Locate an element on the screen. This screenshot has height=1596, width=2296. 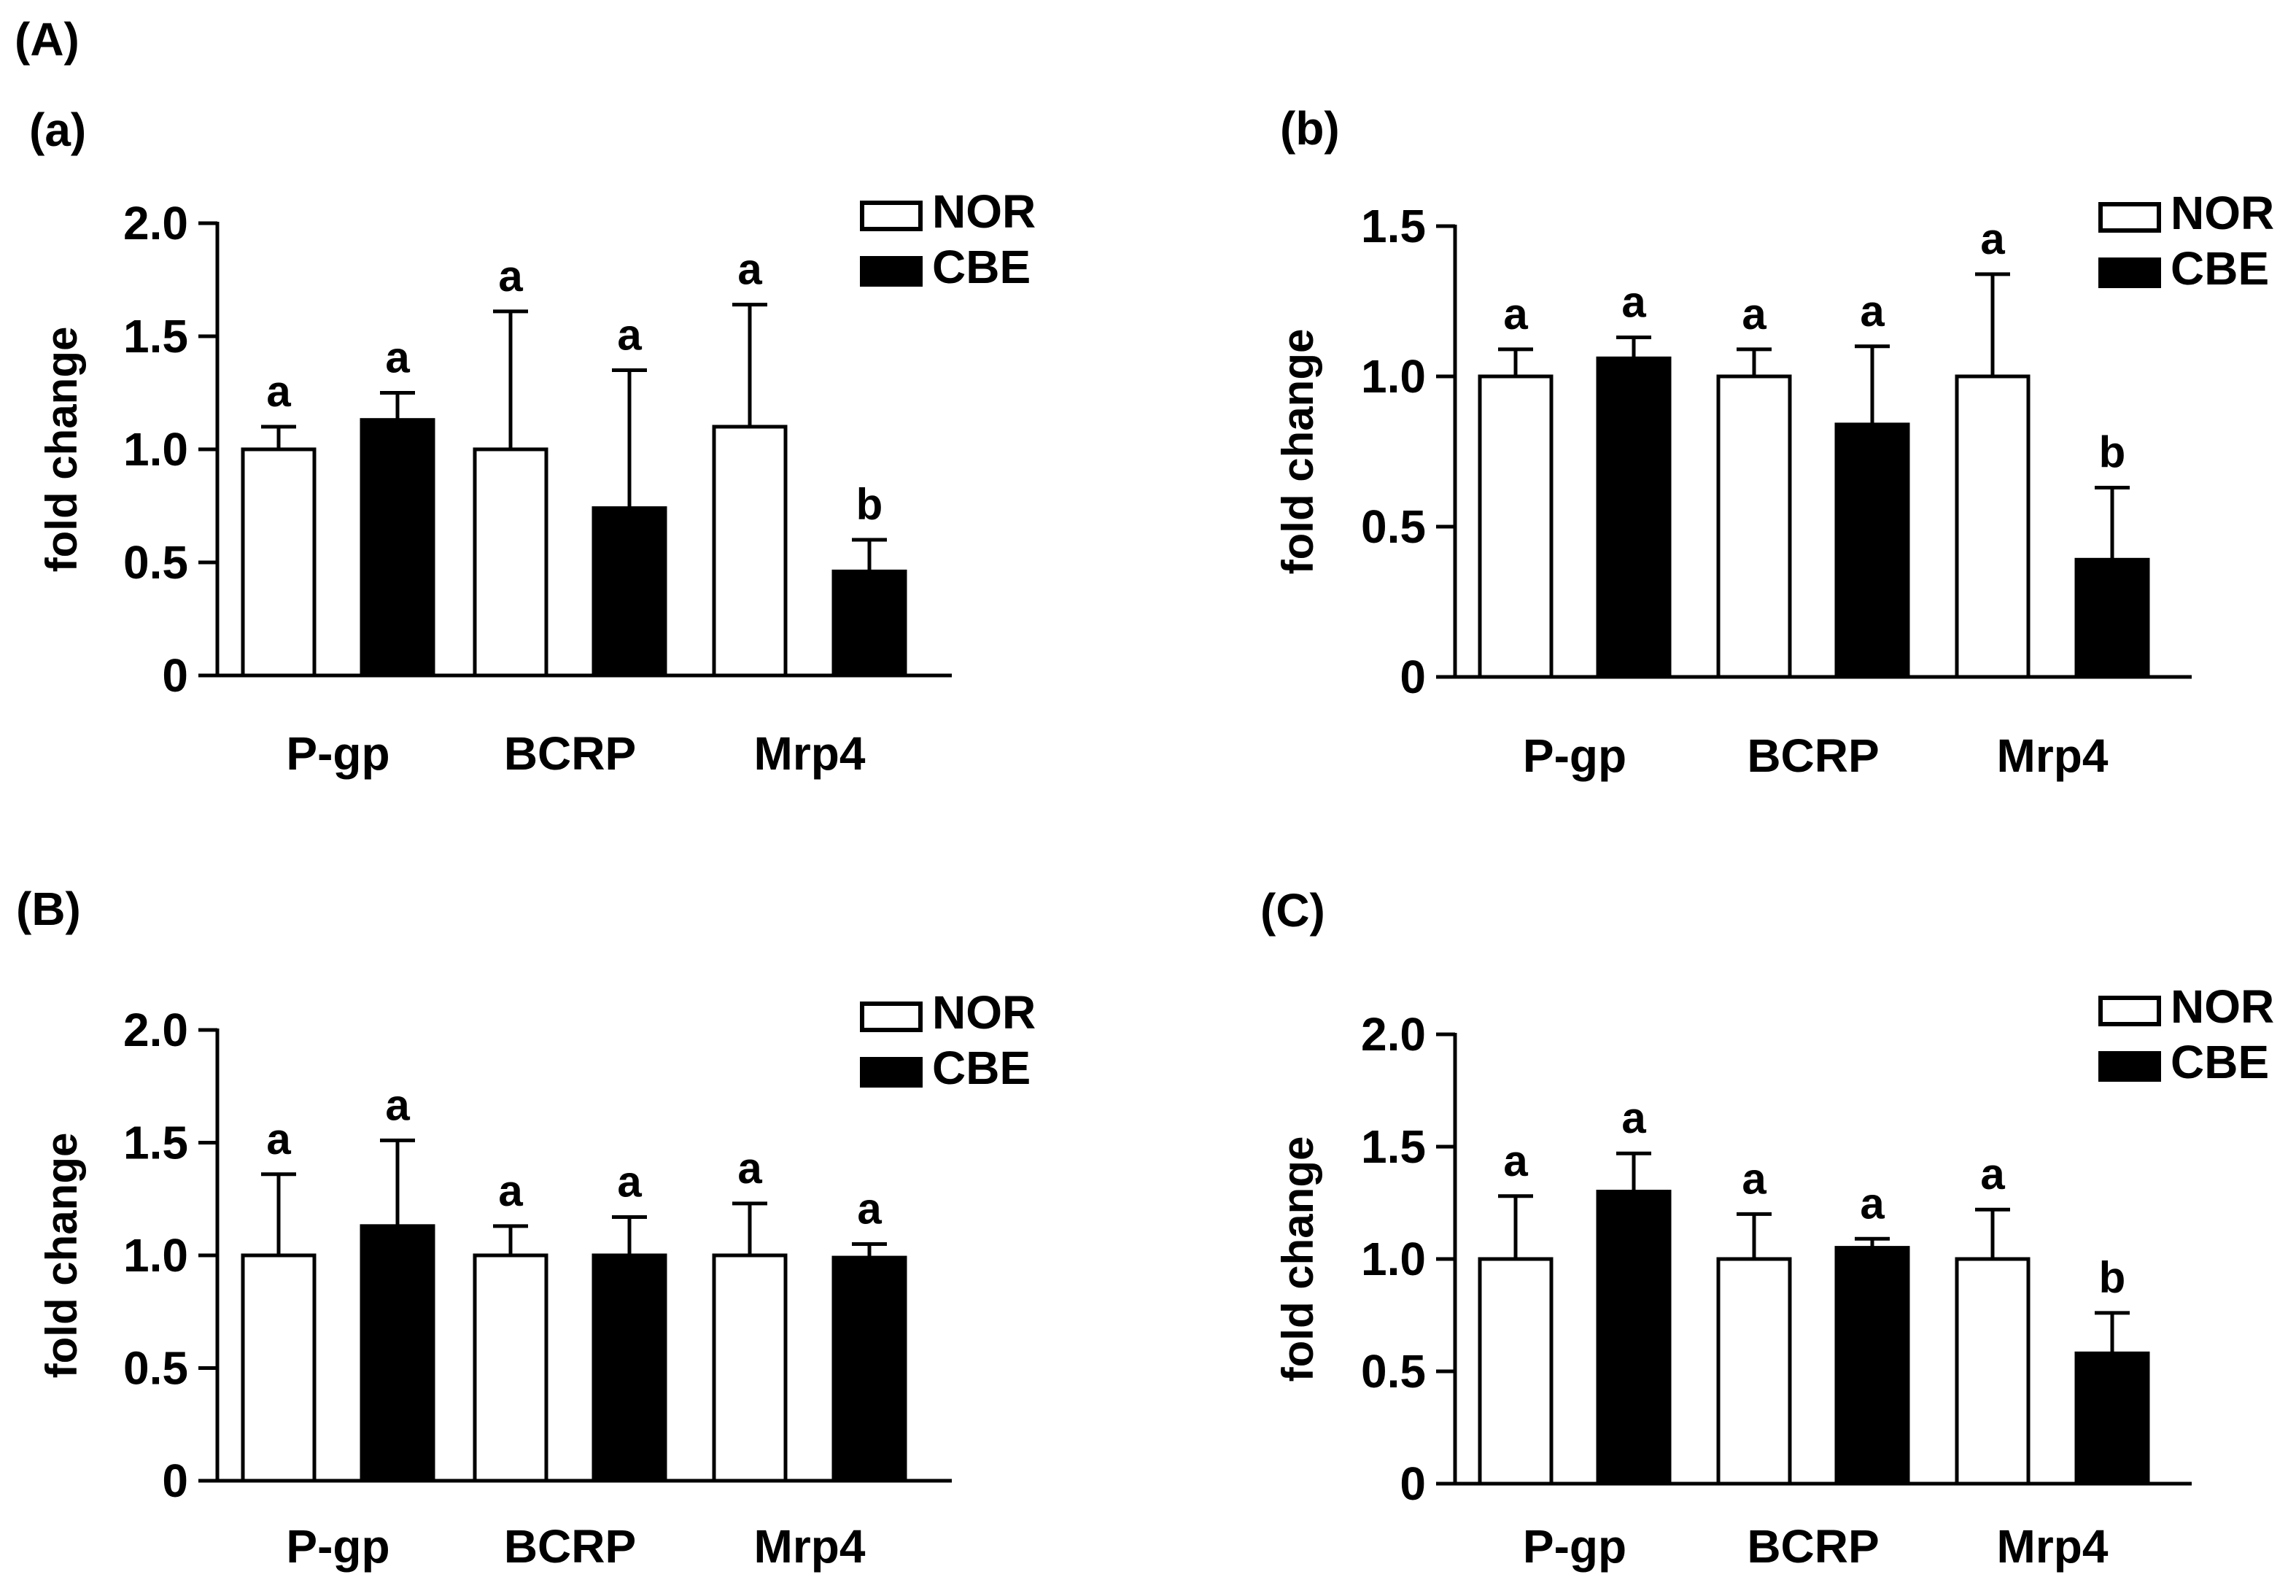
panel-label: (a) is located at coordinates (57, 130).